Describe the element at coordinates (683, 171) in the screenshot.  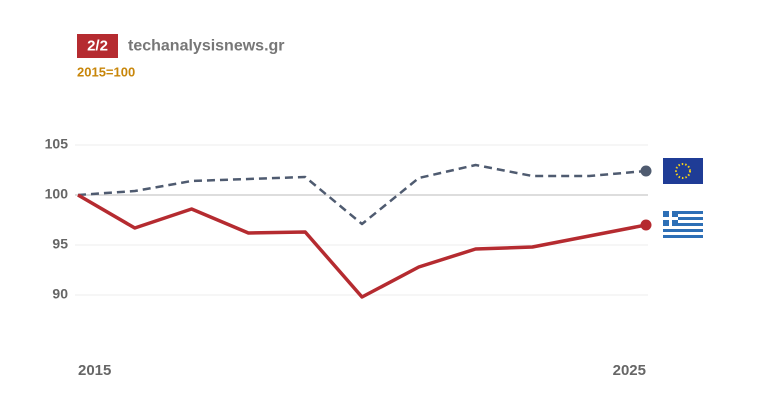
I see `eu-flag` at that location.